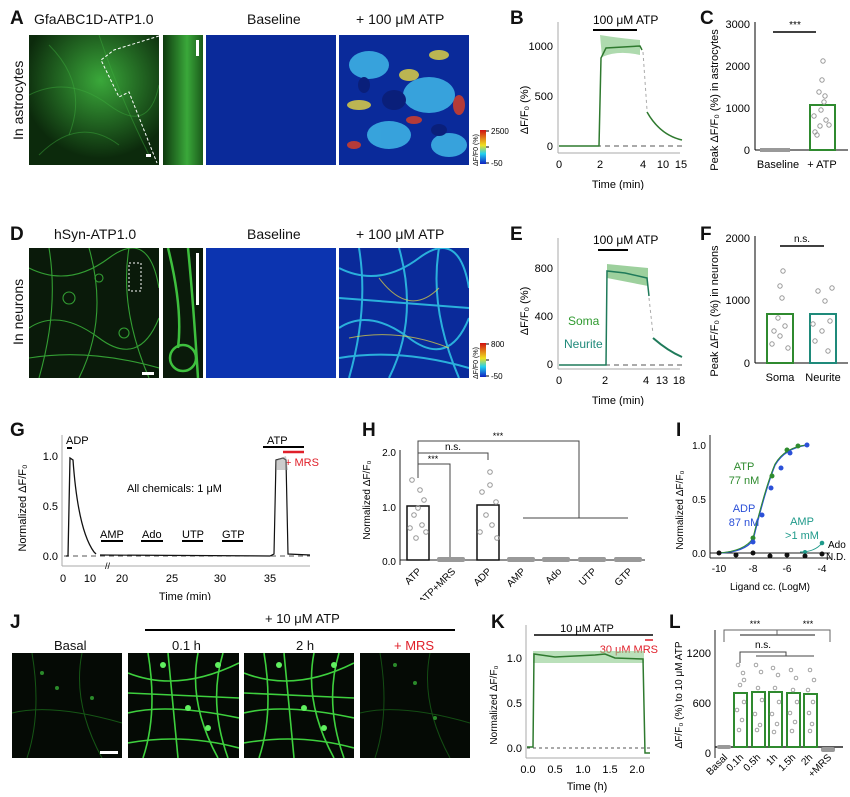 Image resolution: width=850 pixels, height=797 pixels. Describe the element at coordinates (702, 704) in the screenshot. I see `svg-text: 600` at that location.